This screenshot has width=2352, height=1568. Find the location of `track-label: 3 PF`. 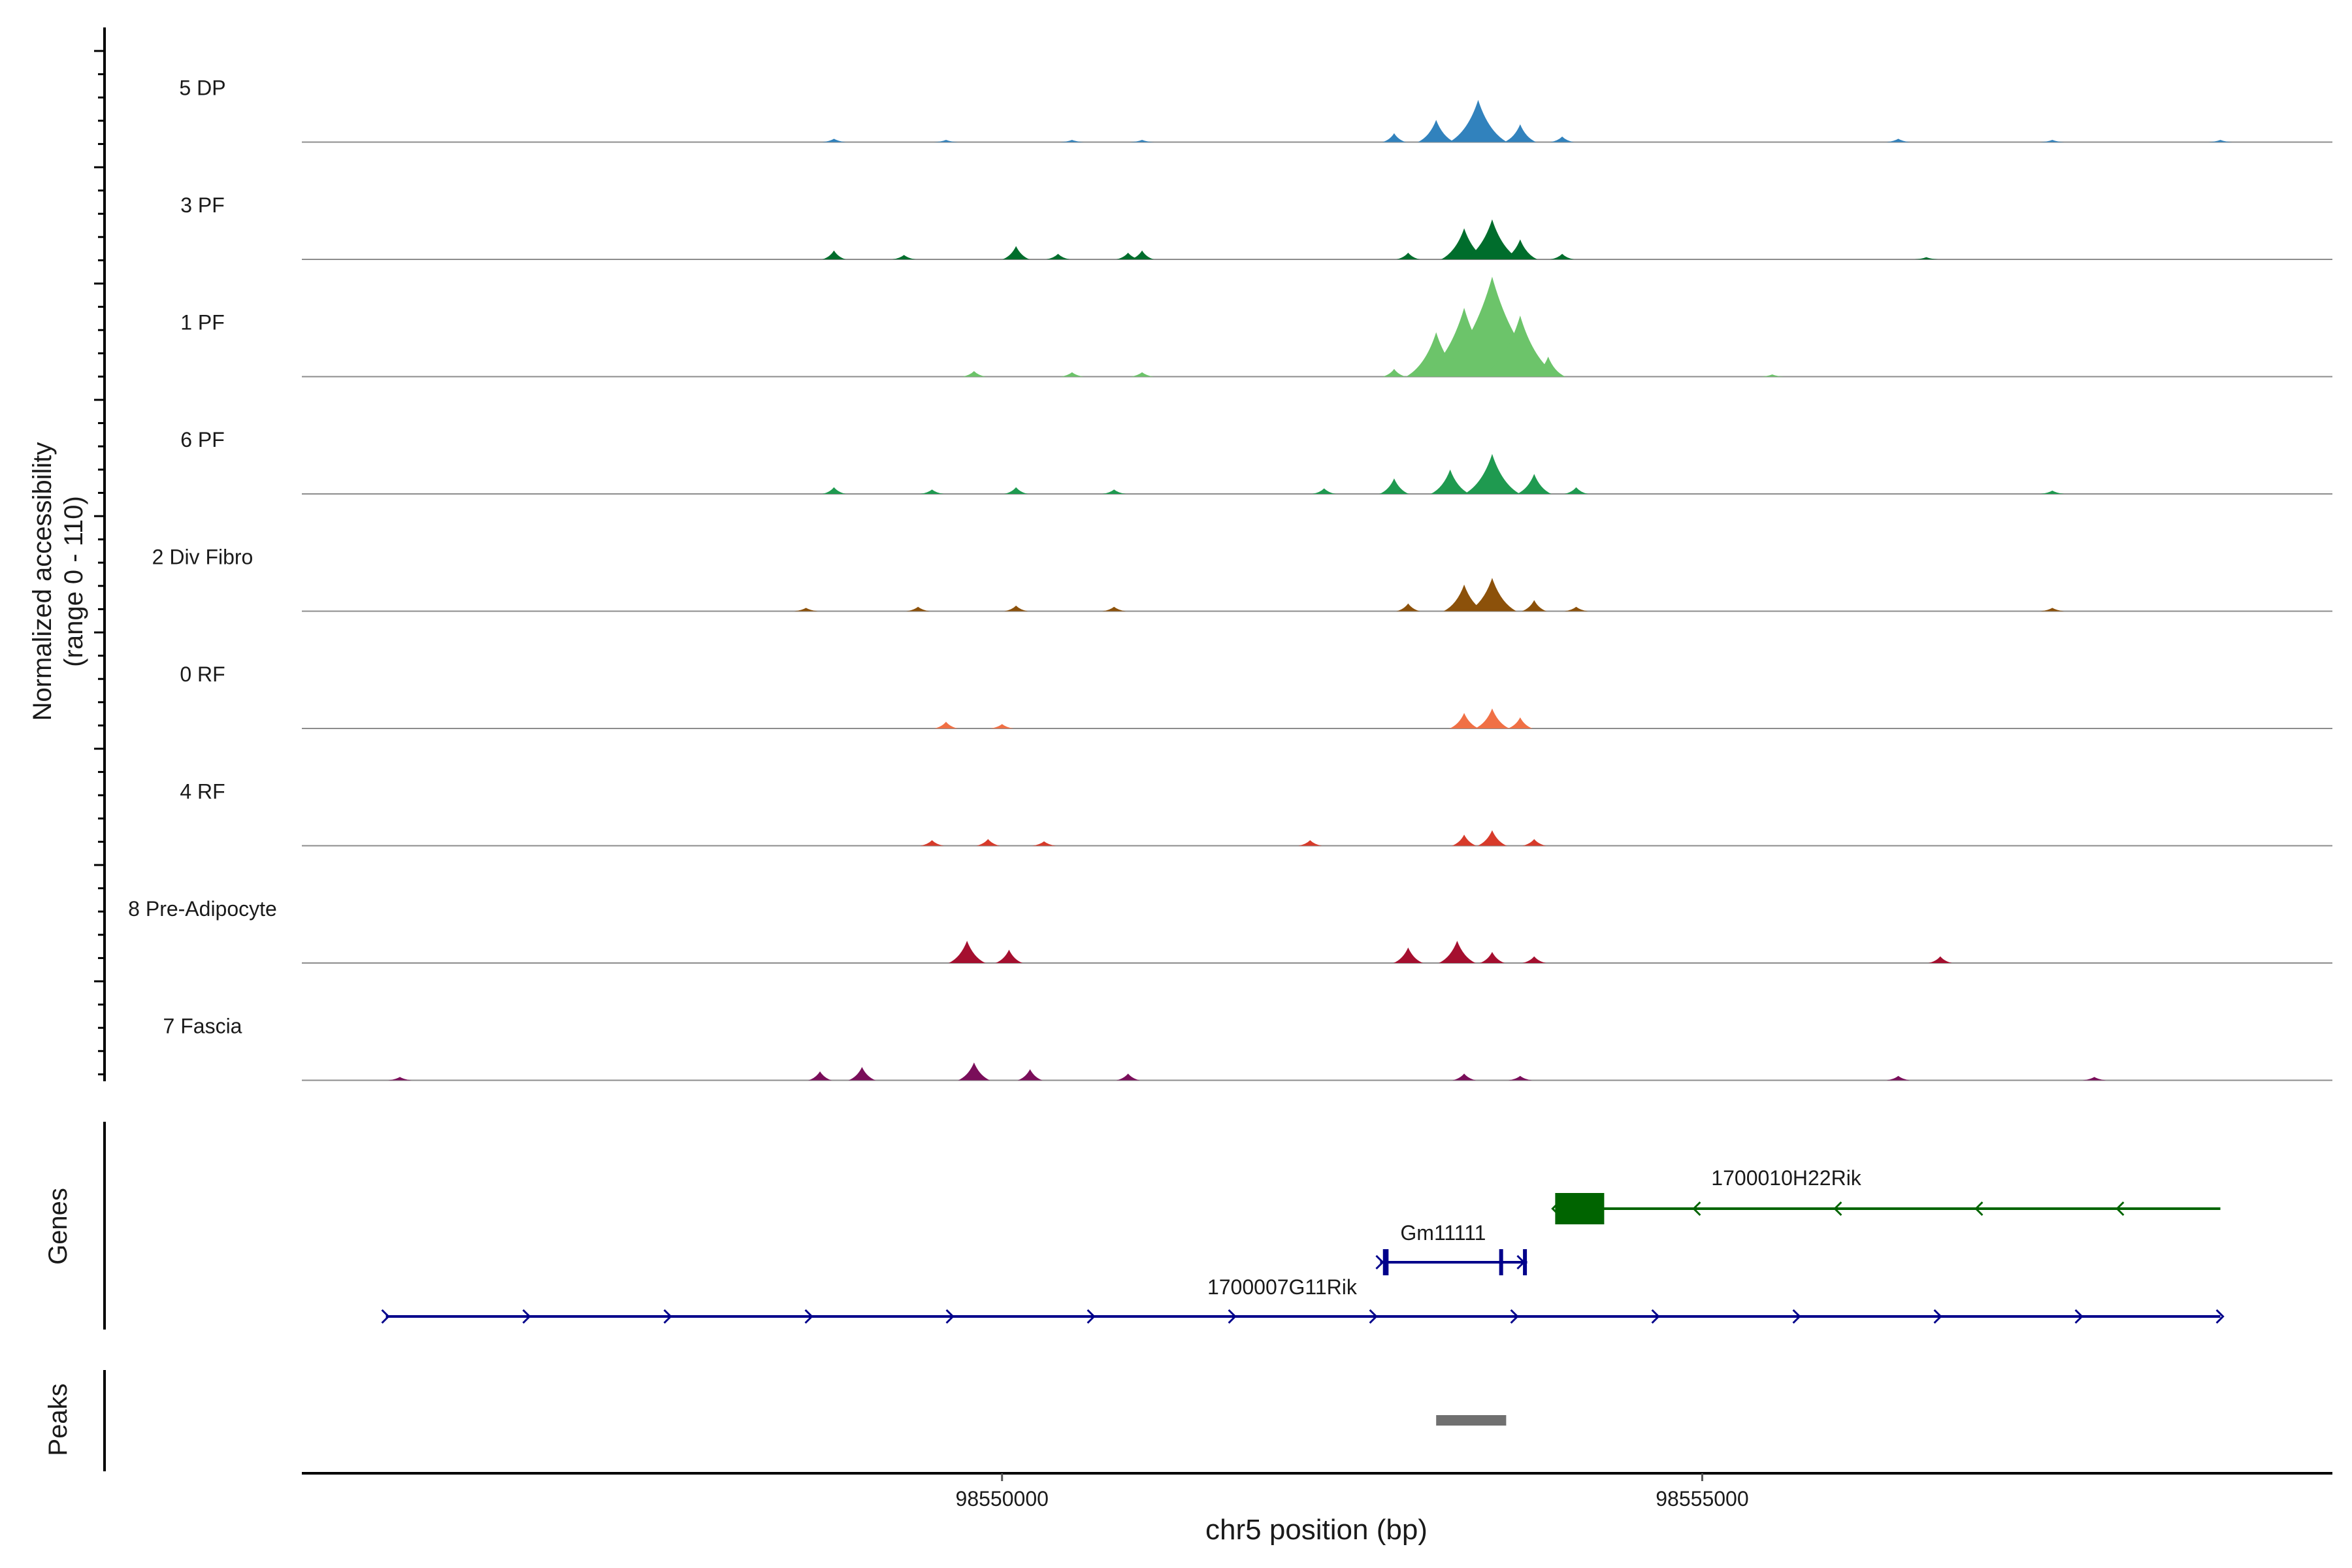

track-label: 3 PF is located at coordinates (202, 205).